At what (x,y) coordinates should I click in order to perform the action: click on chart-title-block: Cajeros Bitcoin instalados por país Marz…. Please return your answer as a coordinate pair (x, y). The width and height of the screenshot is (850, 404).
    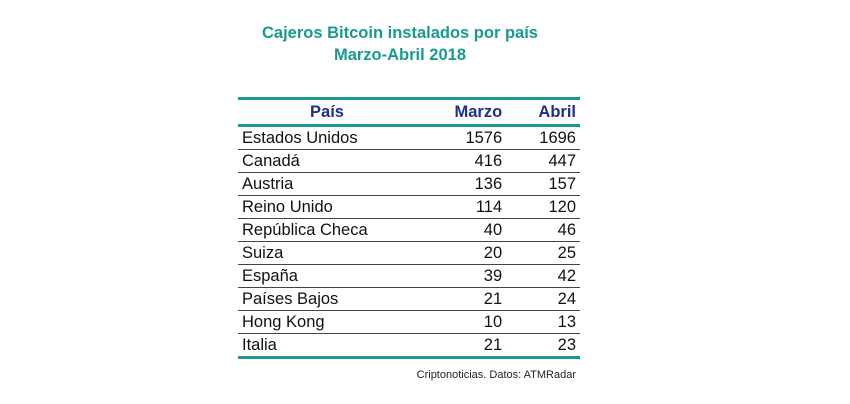
    Looking at the image, I should click on (400, 44).